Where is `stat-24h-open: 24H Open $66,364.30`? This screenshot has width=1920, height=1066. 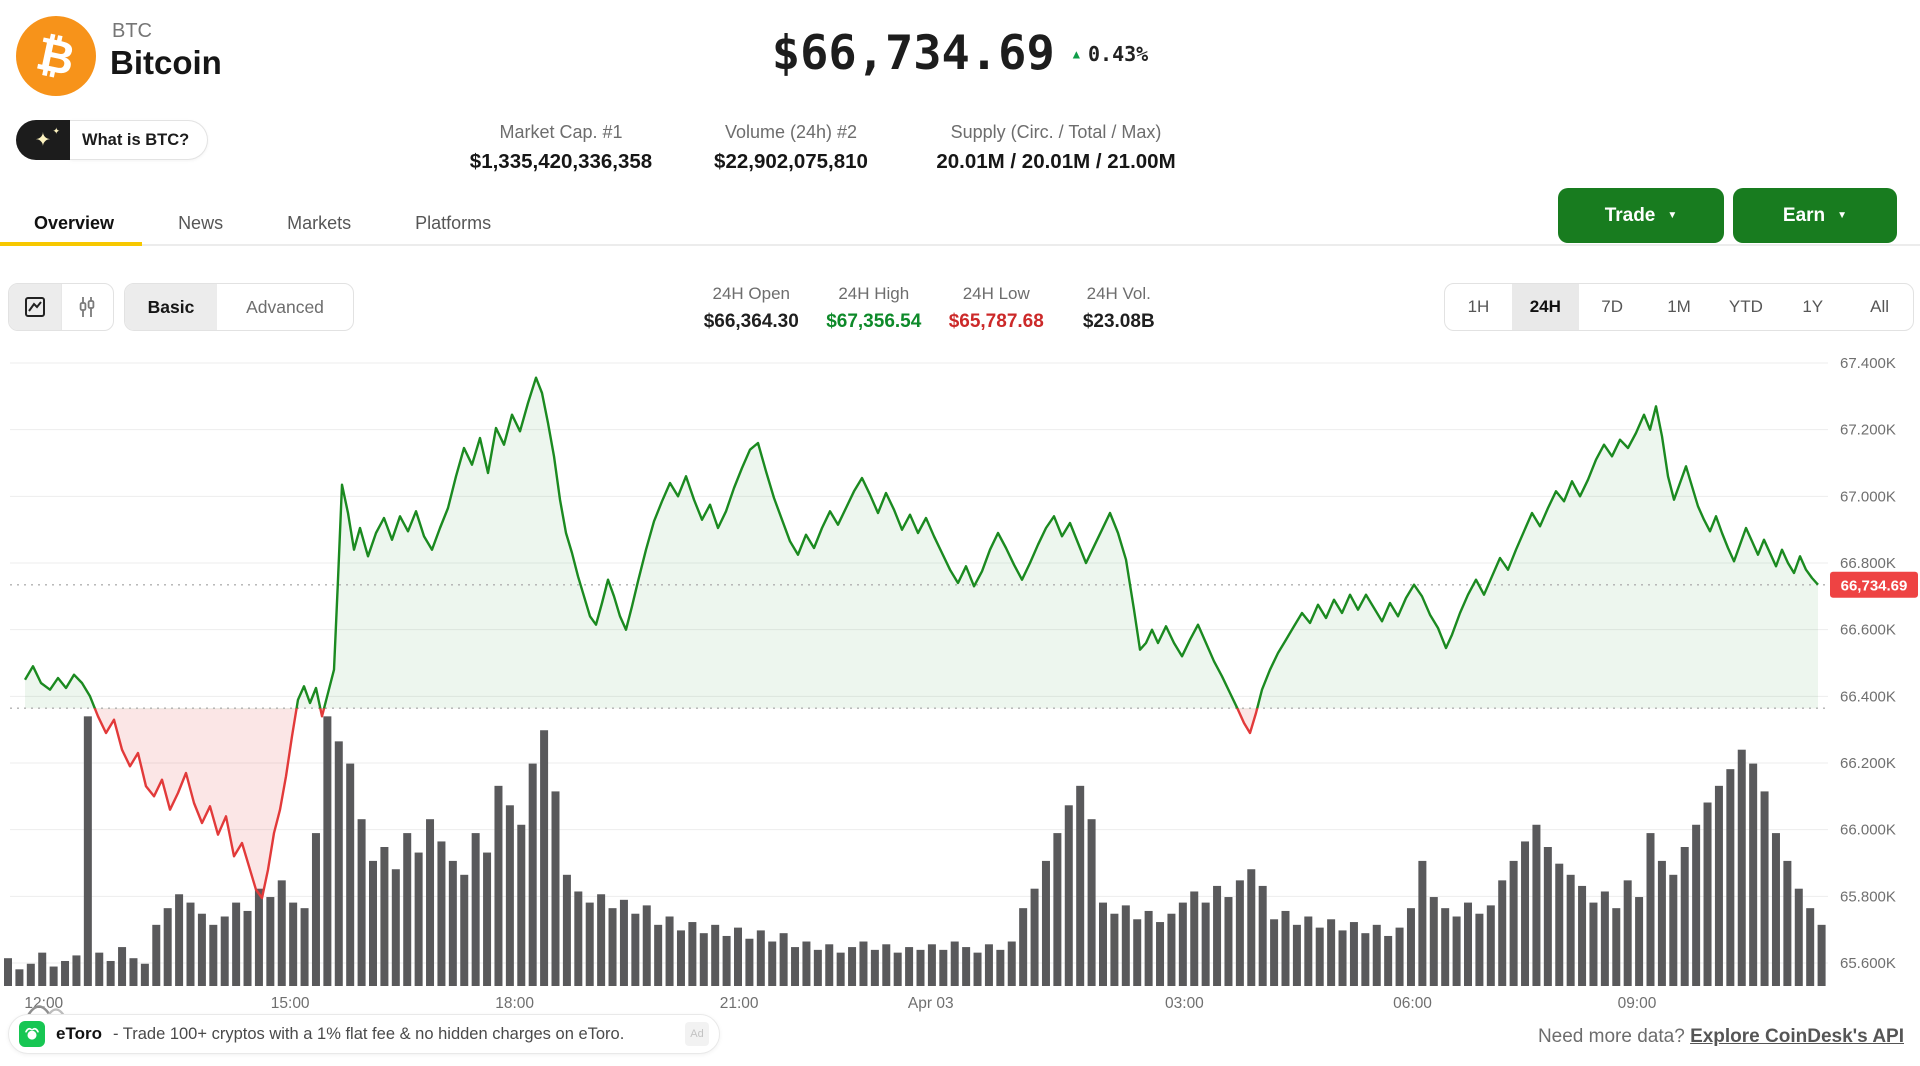 stat-24h-open: 24H Open $66,364.30 is located at coordinates (751, 308).